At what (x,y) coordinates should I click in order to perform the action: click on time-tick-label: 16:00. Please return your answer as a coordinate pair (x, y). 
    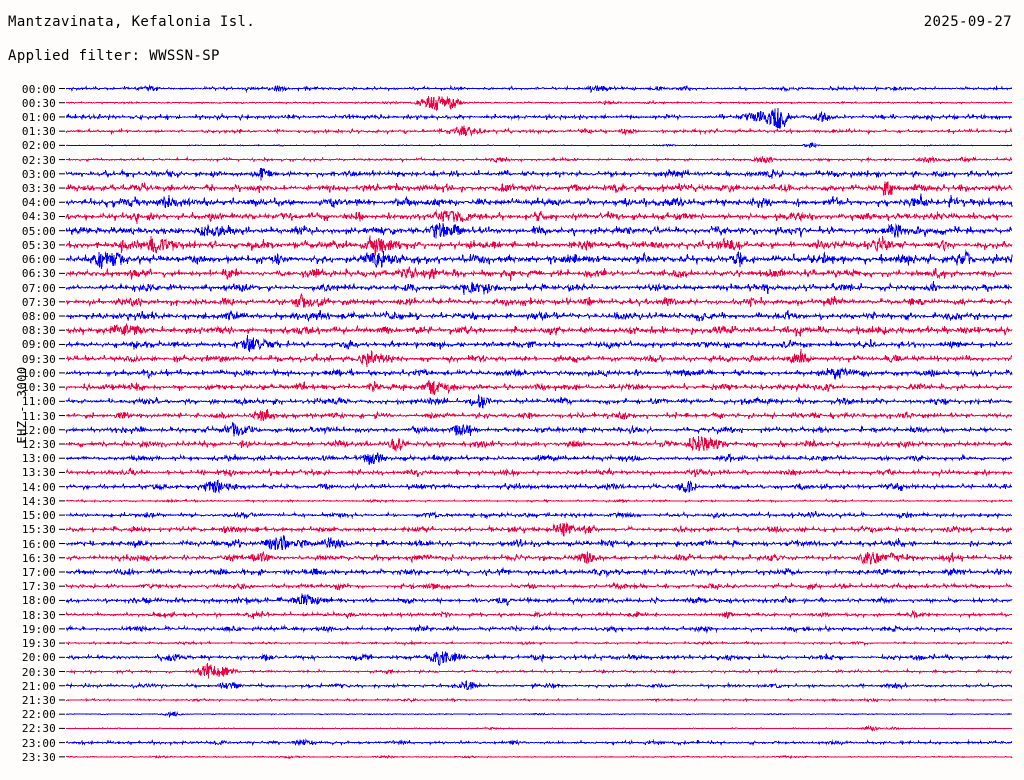
    Looking at the image, I should click on (38, 544).